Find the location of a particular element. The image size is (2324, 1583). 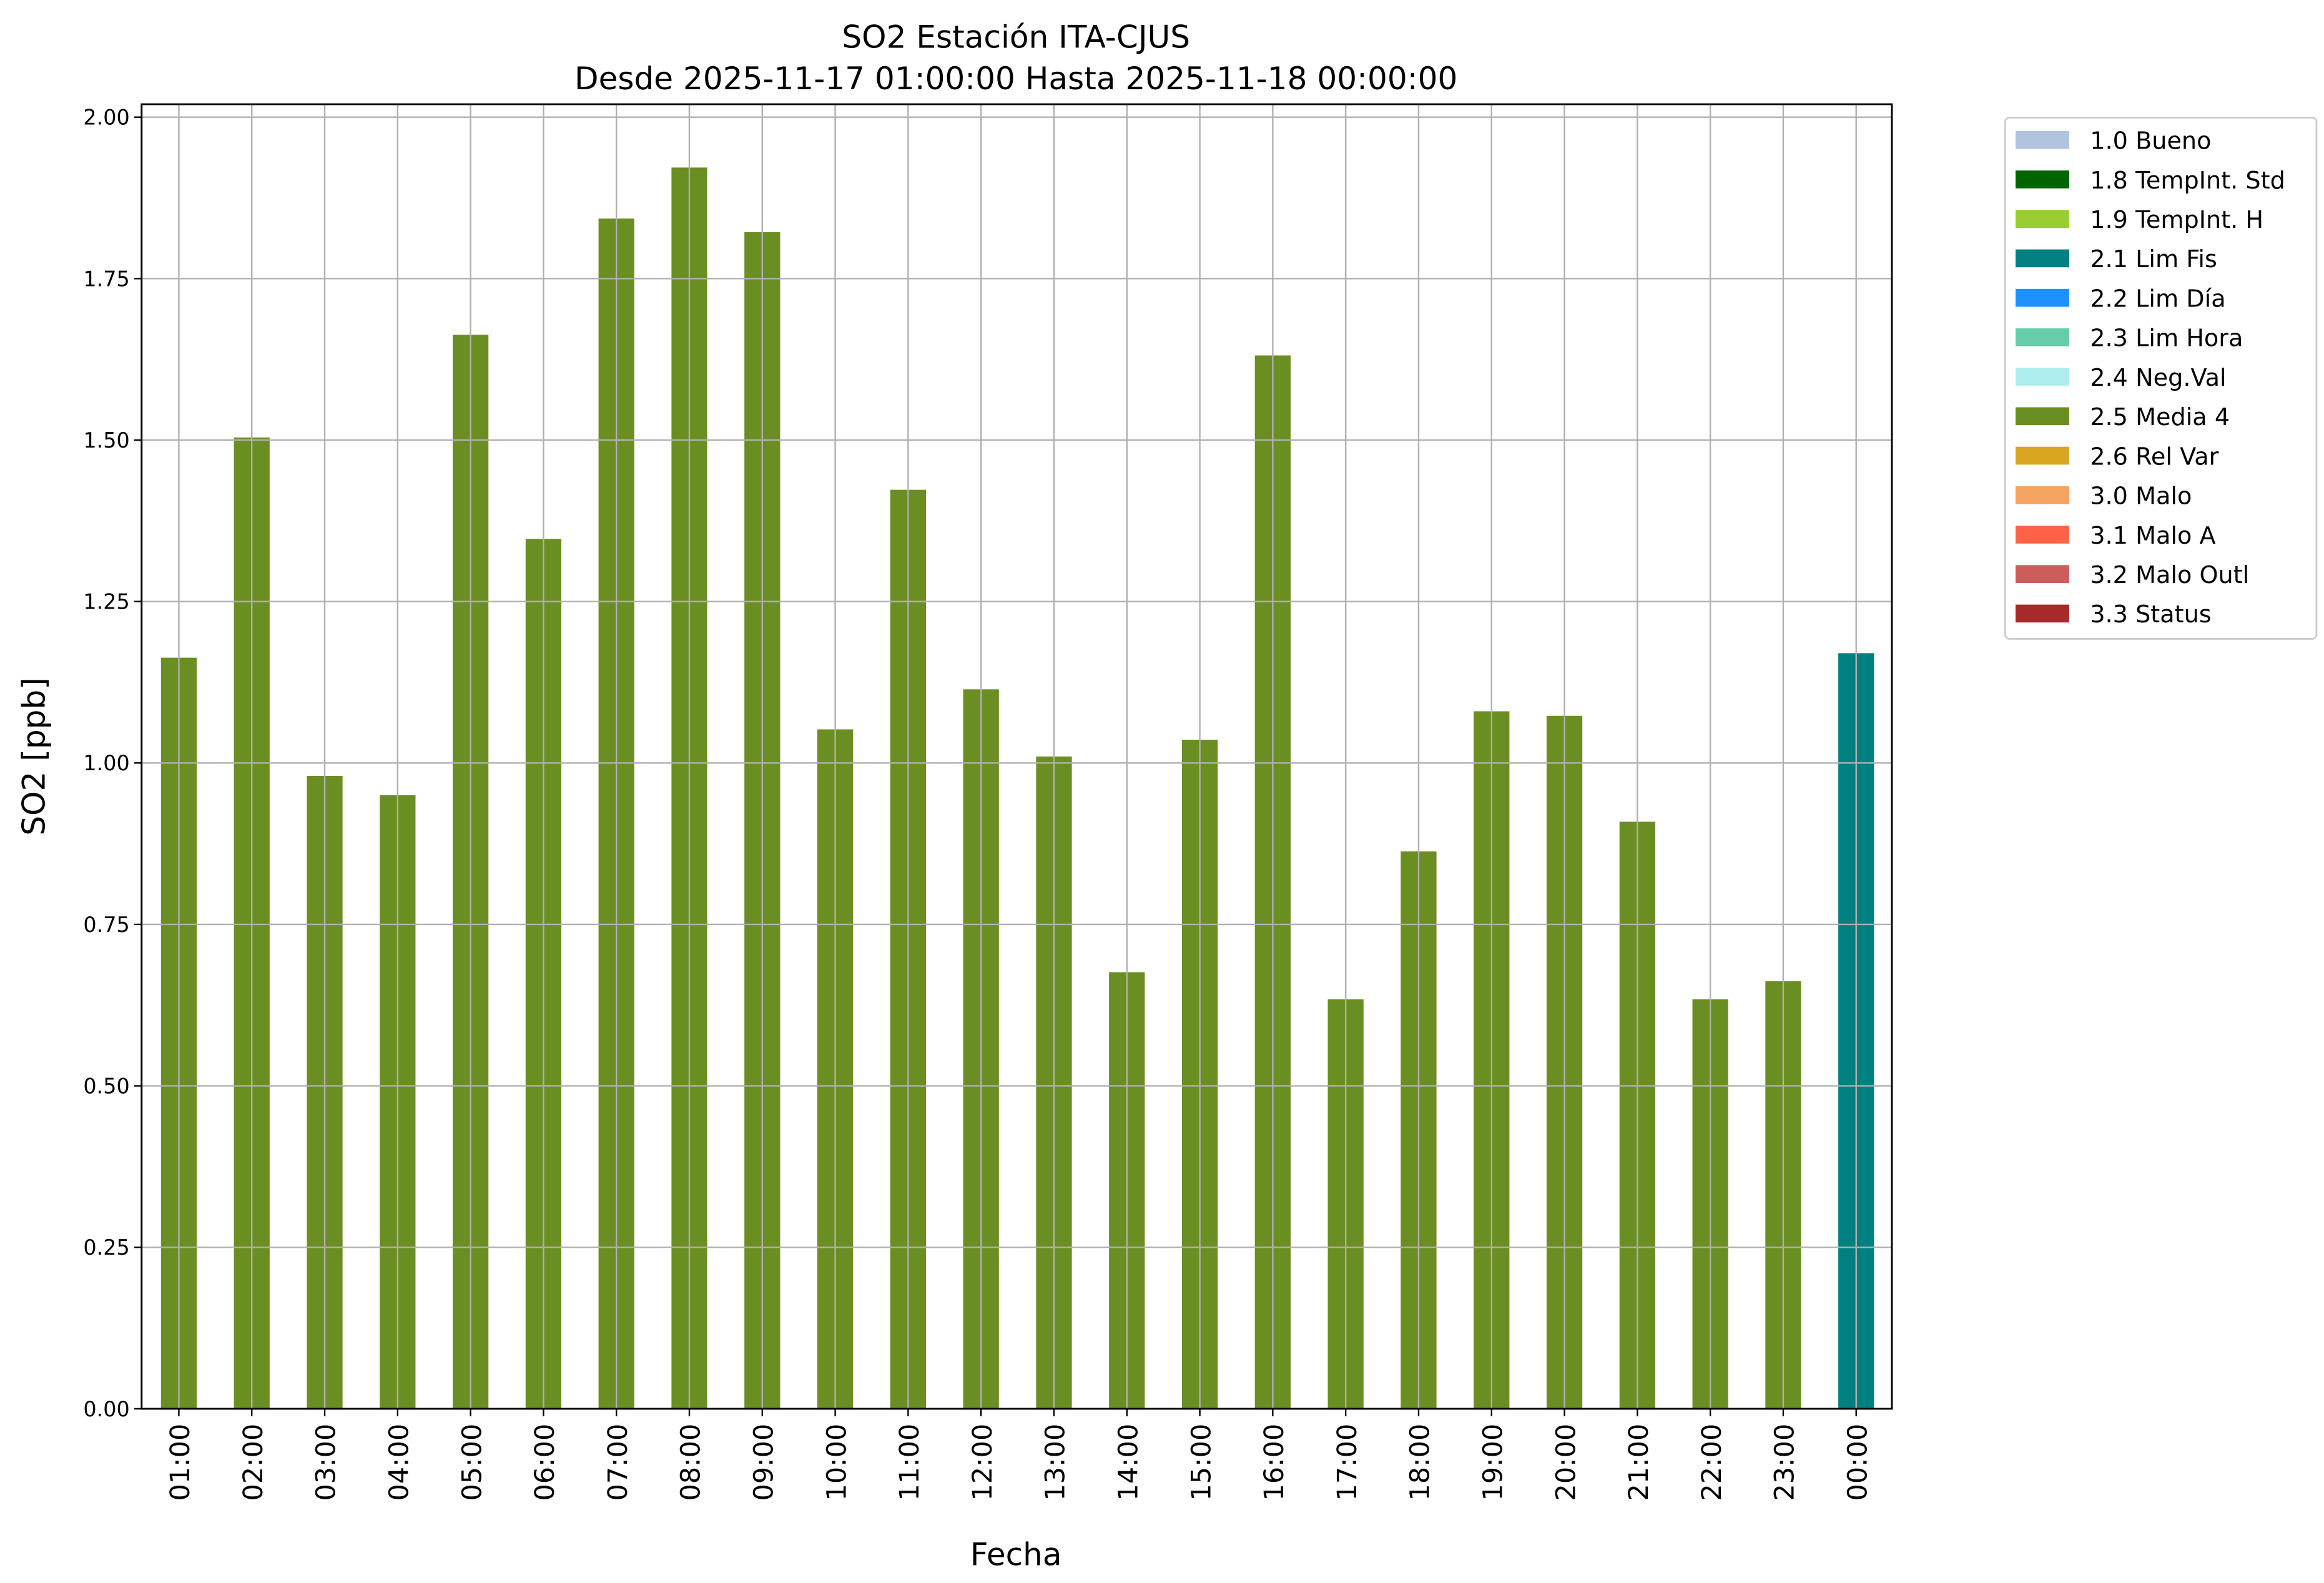

x-tick-label: 09:00 is located at coordinates (764, 1462).